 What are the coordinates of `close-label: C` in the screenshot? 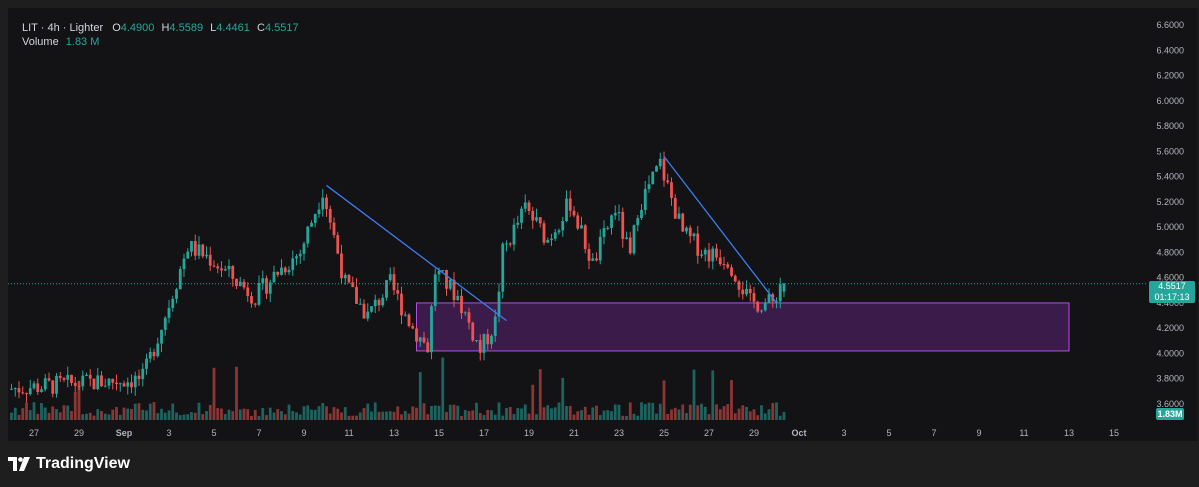 It's located at (260, 28).